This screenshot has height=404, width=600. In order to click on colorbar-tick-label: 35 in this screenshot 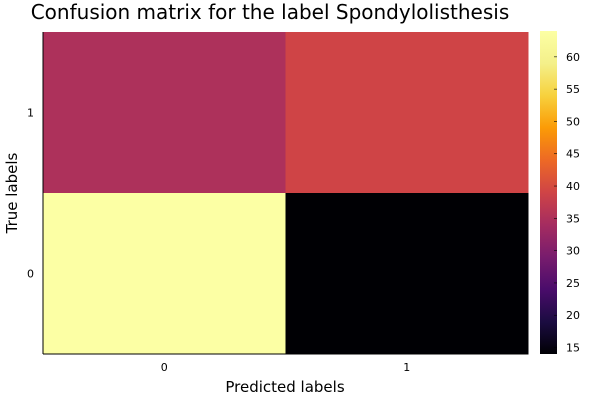, I will do `click(573, 218)`.